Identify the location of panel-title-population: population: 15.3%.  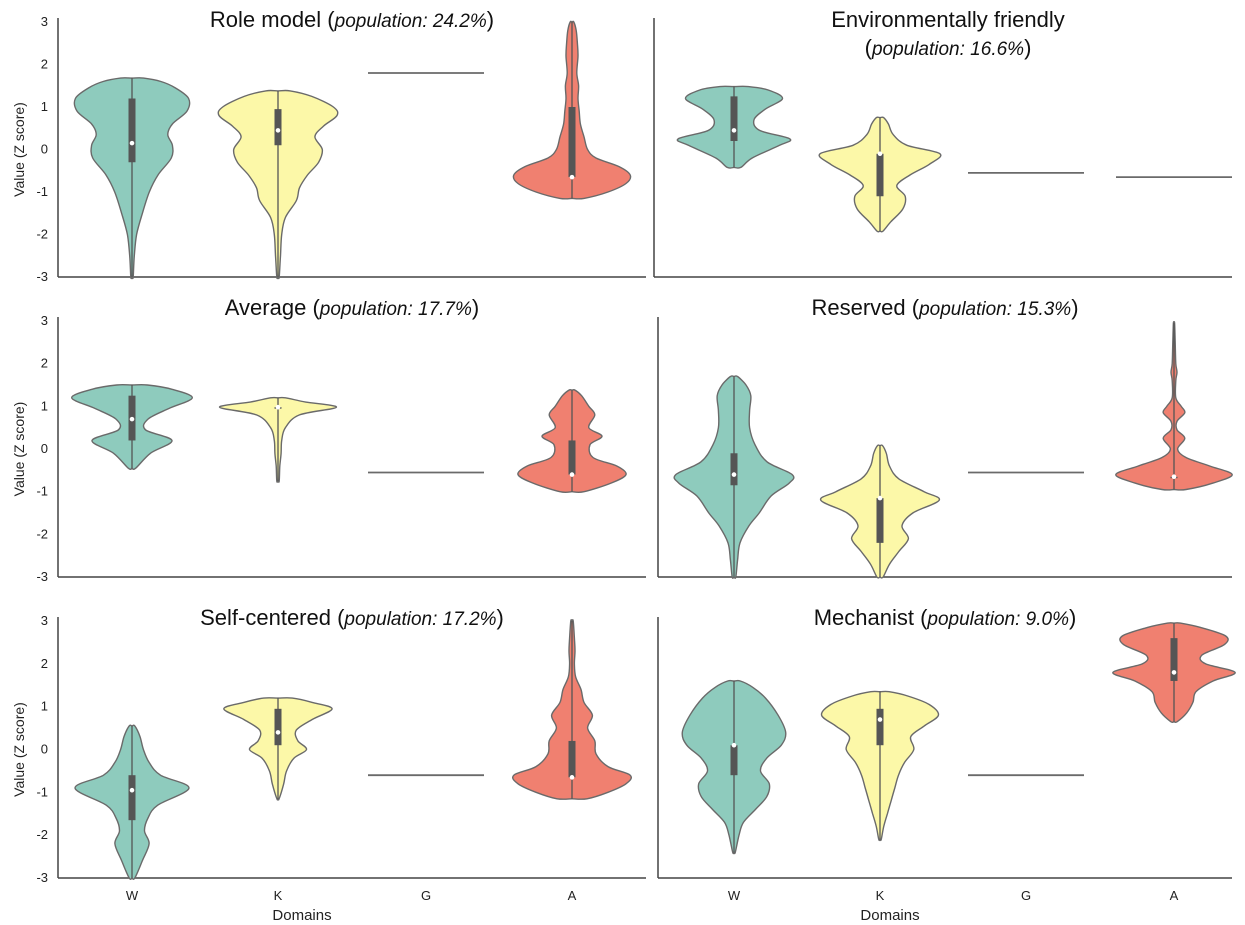
(994, 309).